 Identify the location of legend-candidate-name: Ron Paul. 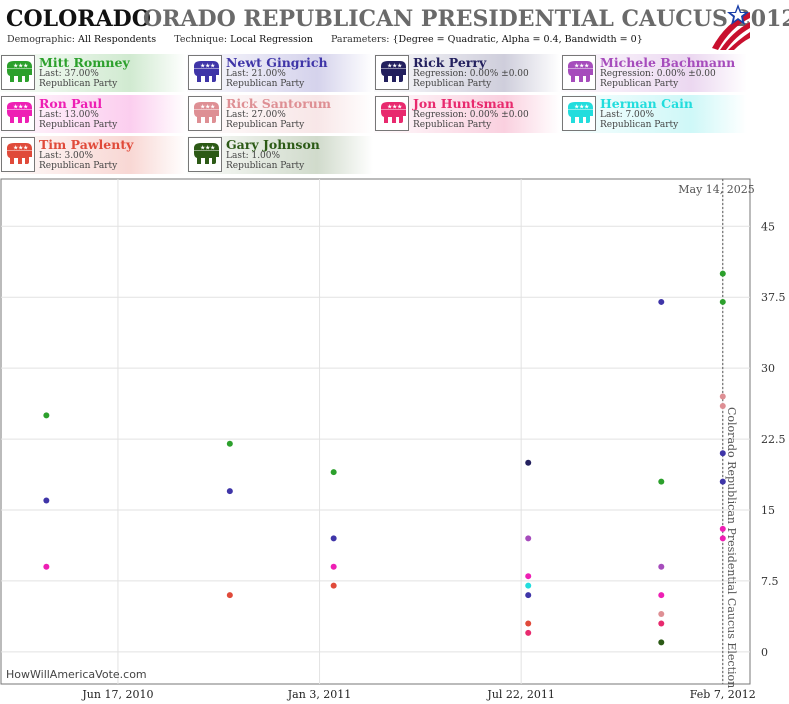
(71, 103).